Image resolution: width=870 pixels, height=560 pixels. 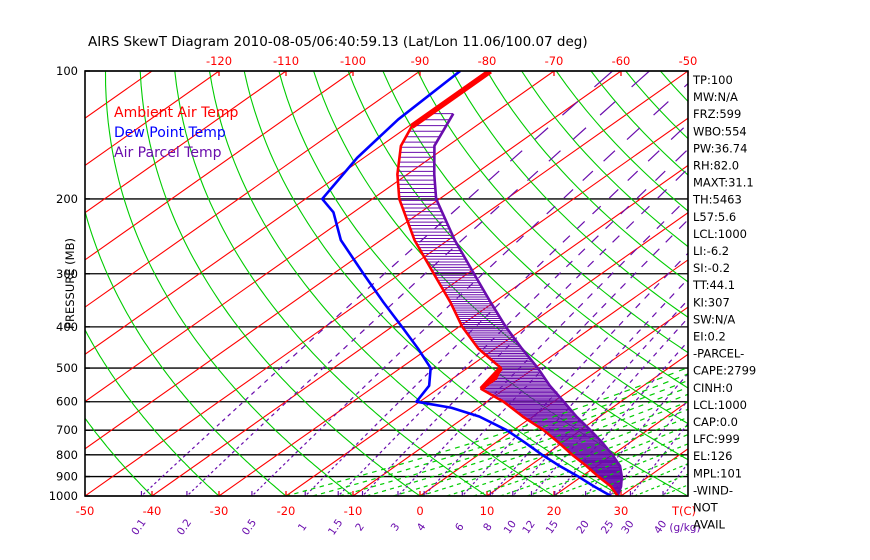 What do you see at coordinates (170, 133) in the screenshot?
I see `legend-dewpoint-label: Dew Point Temp` at bounding box center [170, 133].